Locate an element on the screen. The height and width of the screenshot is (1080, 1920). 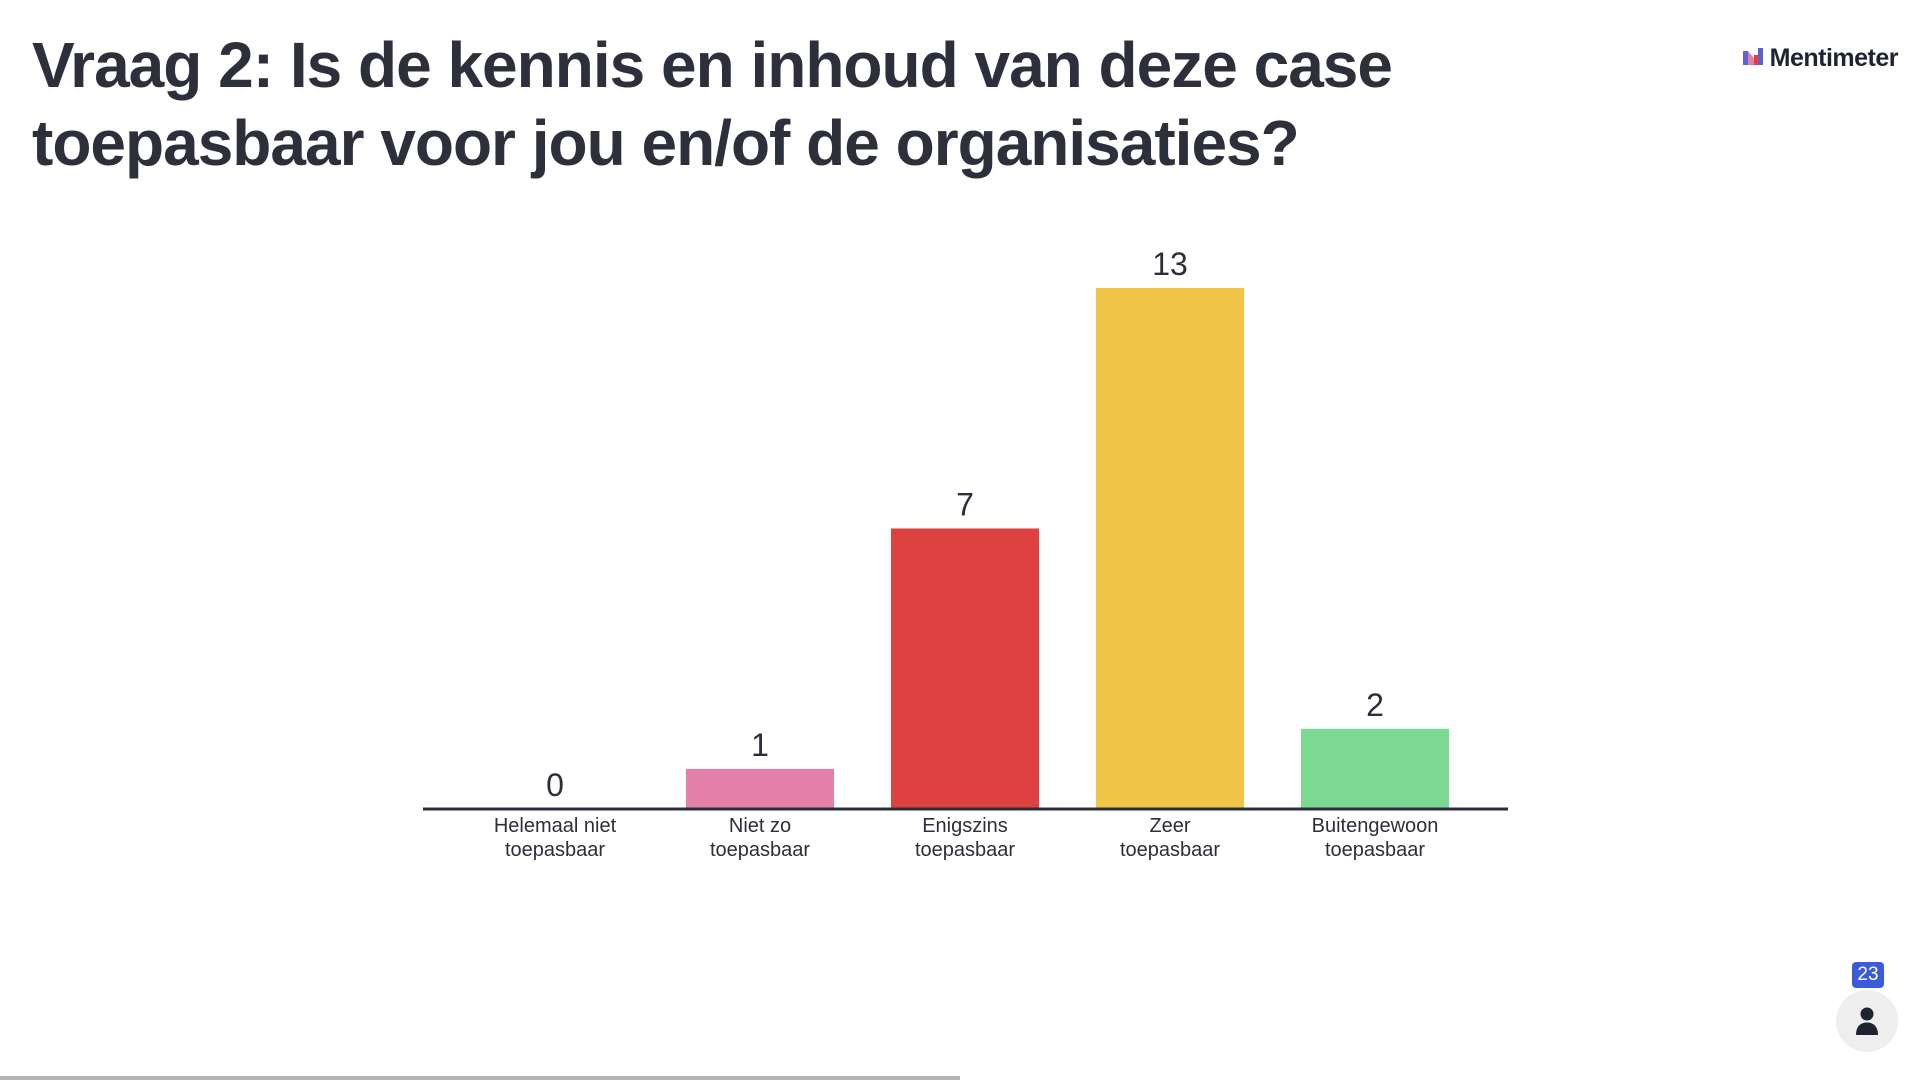
bar-value-label: 0 is located at coordinates (555, 785).